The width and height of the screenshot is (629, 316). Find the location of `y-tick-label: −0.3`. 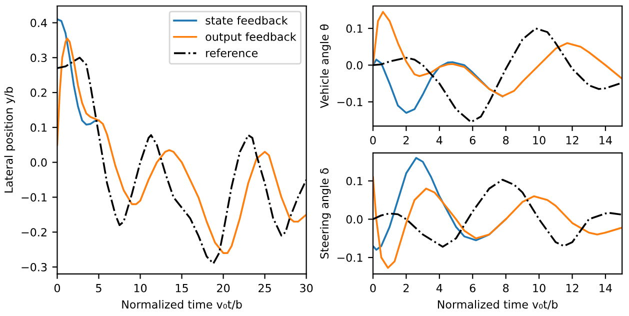

y-tick-label: −0.3 is located at coordinates (34, 267).